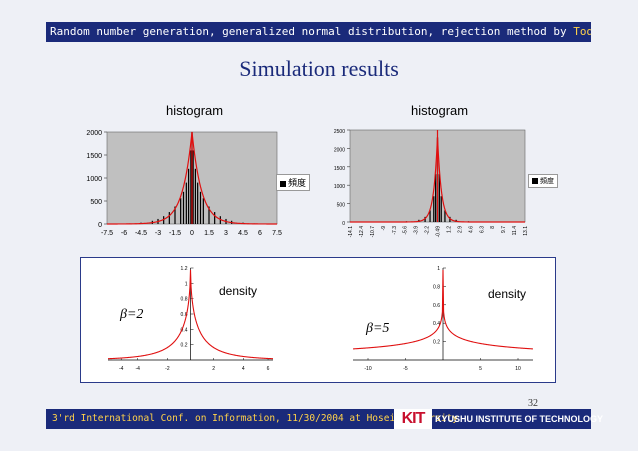  I want to click on x-tick-label: -14.1, so click(351, 232).